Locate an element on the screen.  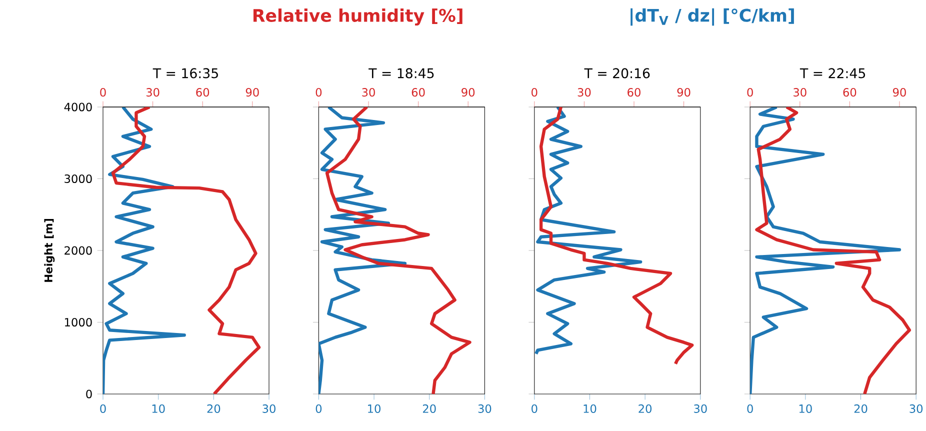
chart-title: T = 18:45 is located at coordinates (401, 73).